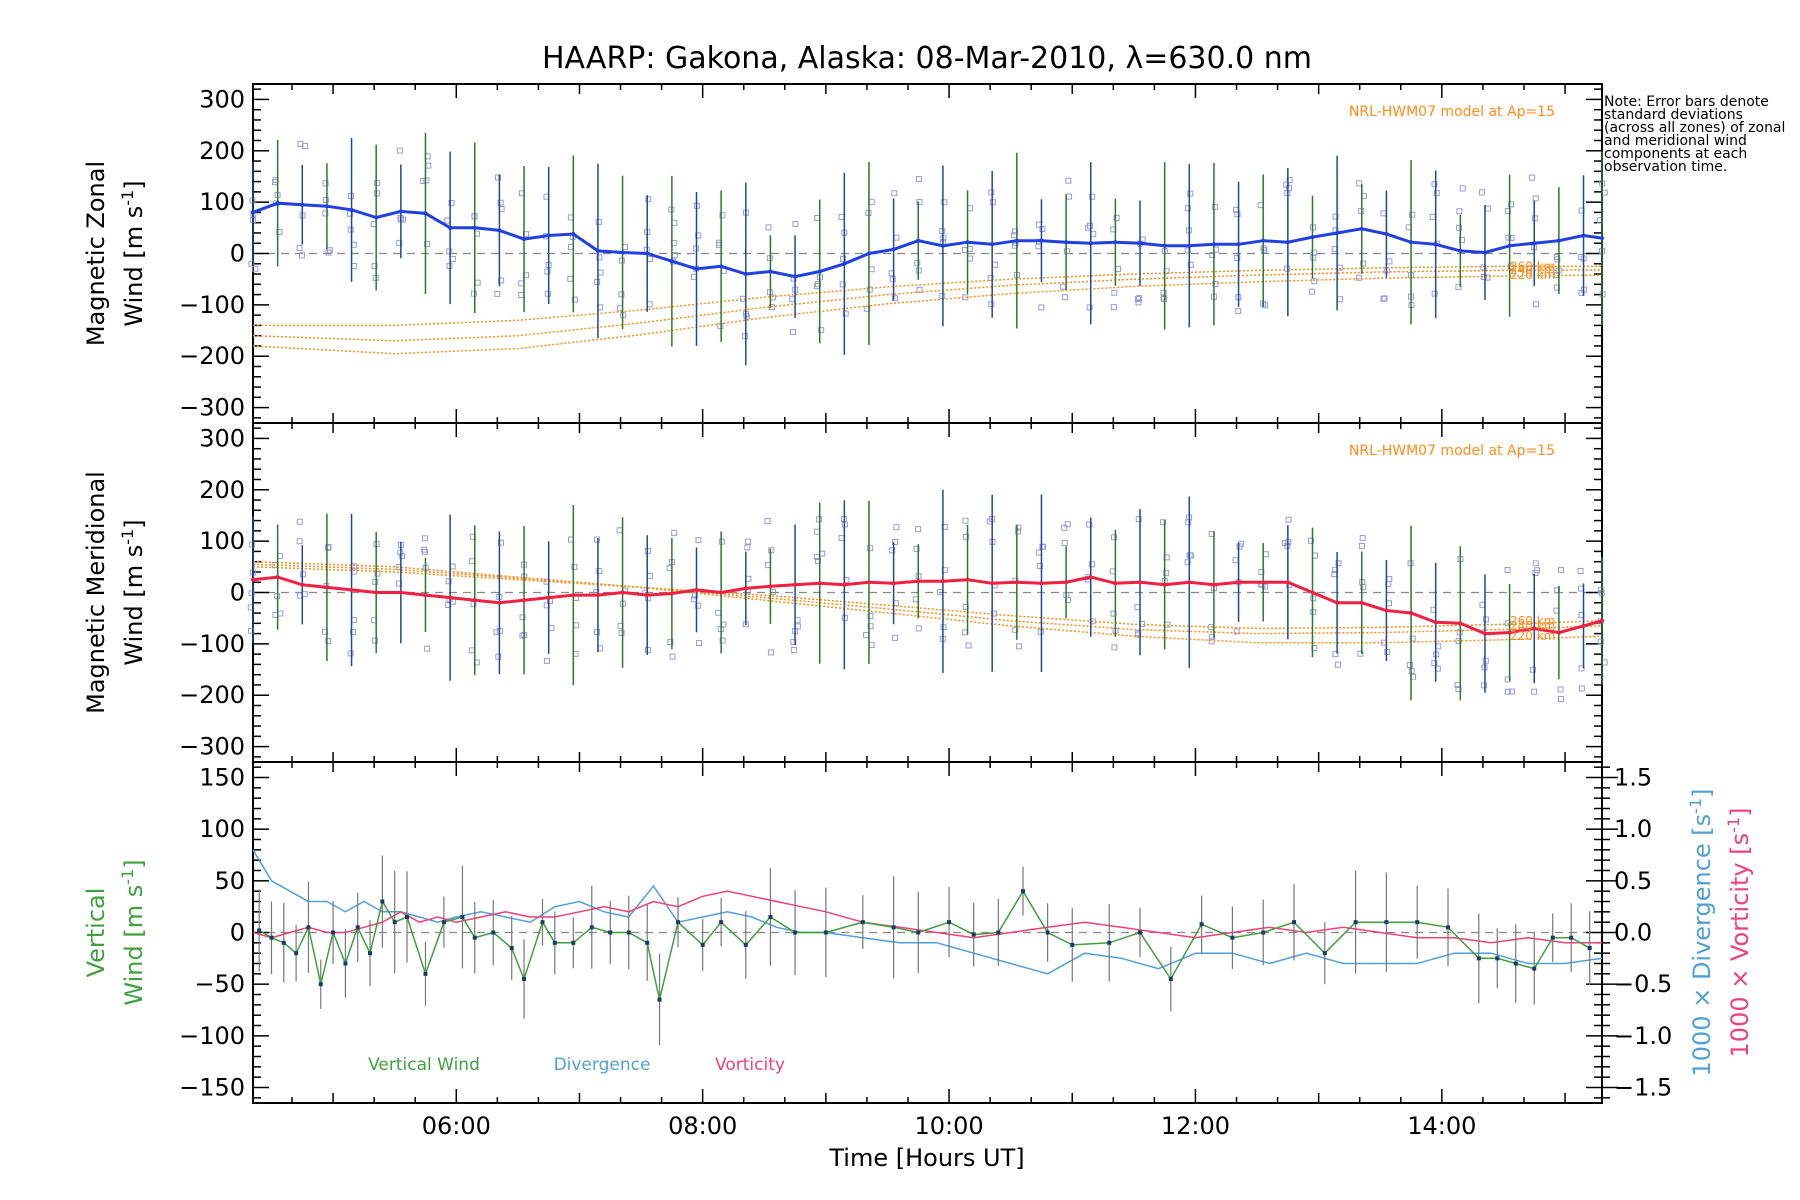 This screenshot has height=1200, width=1800. Describe the element at coordinates (1195, 1126) in the screenshot. I see `x-tick-label: 12:00` at that location.